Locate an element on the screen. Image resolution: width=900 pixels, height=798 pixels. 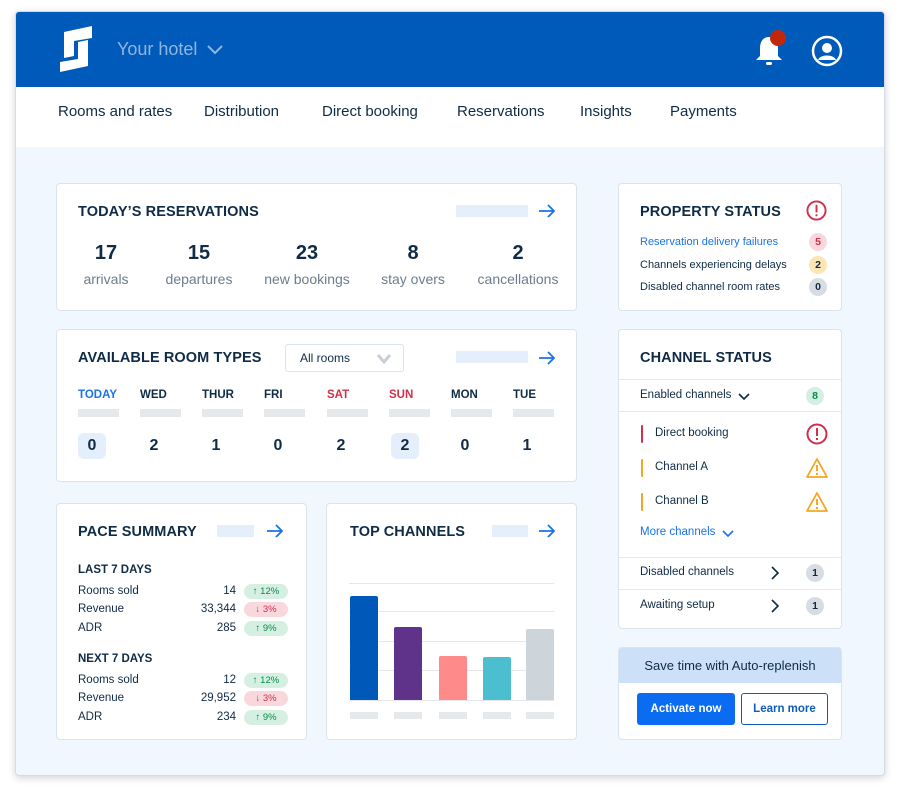
day-column-sat: SAT 2 is located at coordinates (358, 421).